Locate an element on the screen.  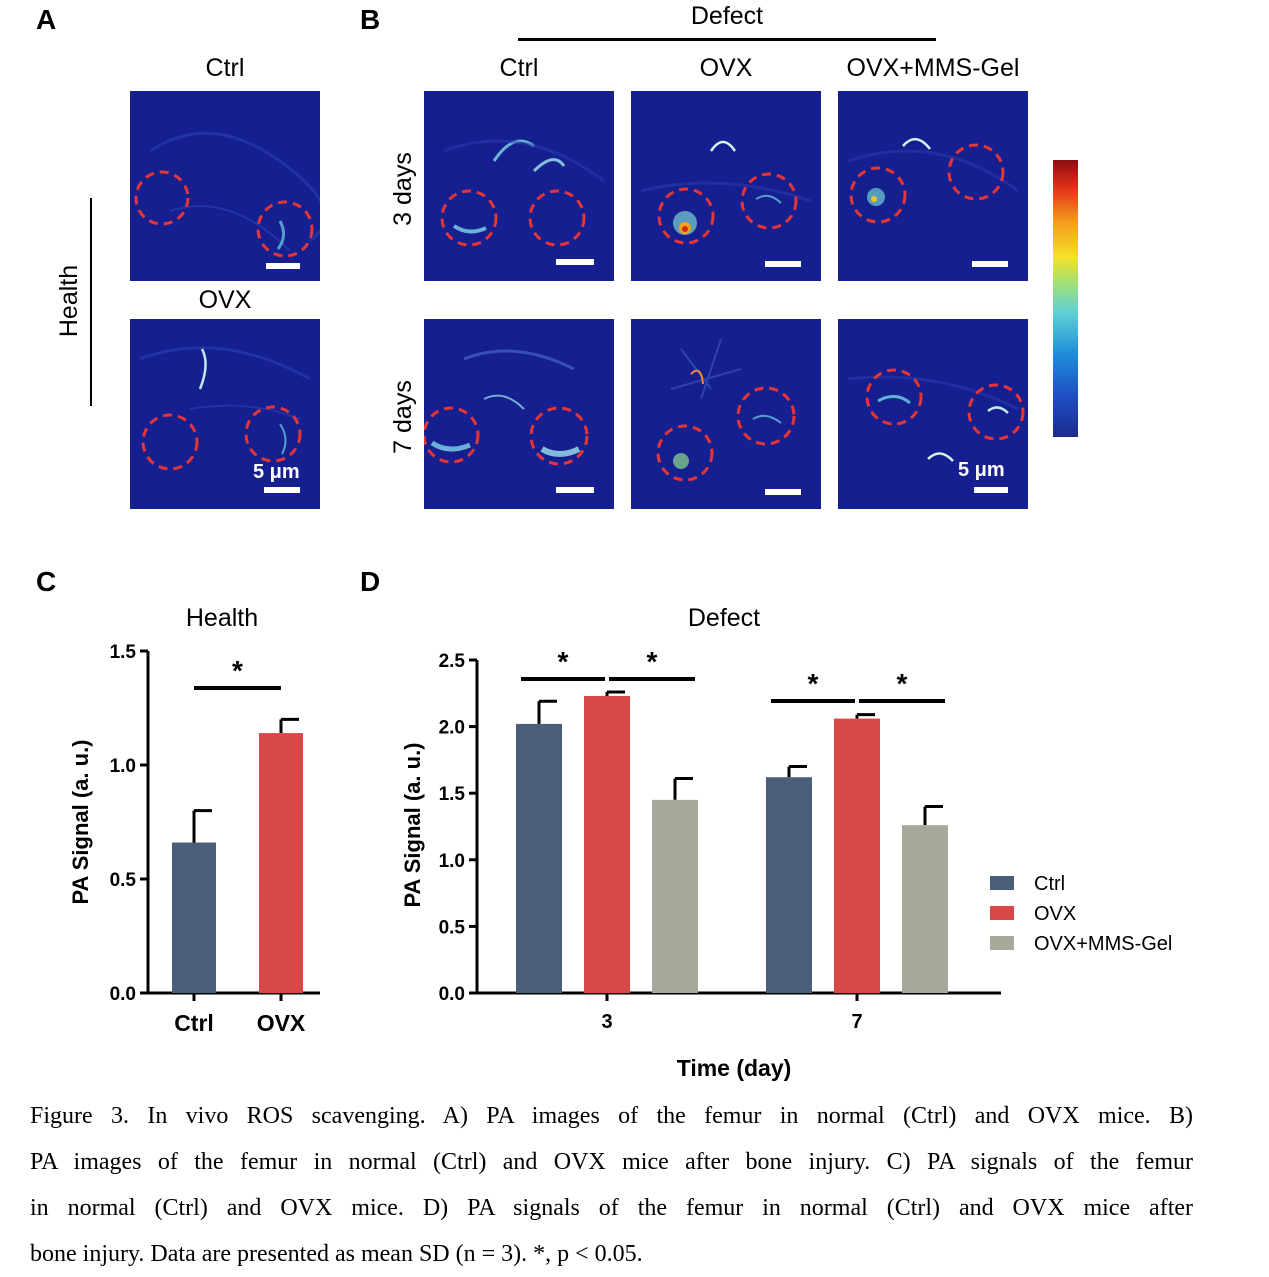
chart-d-ylabel: PA Signal (a. u.) is located at coordinates (412, 824).